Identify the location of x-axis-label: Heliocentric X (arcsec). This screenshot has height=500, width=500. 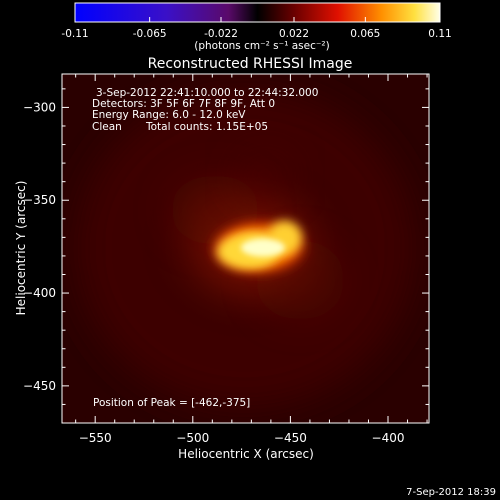
(246, 454).